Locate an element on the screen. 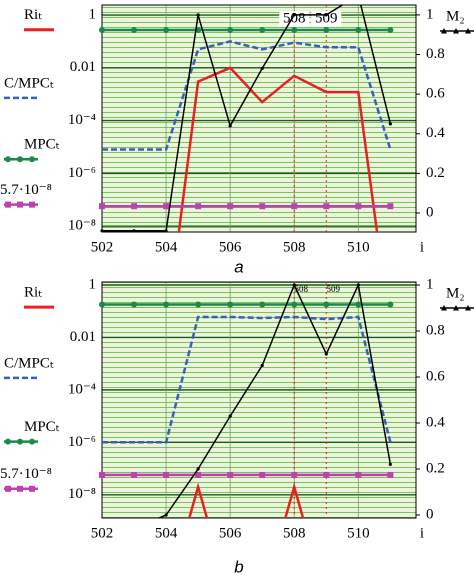  y2-tick-label: 0.6 is located at coordinates (435, 376).